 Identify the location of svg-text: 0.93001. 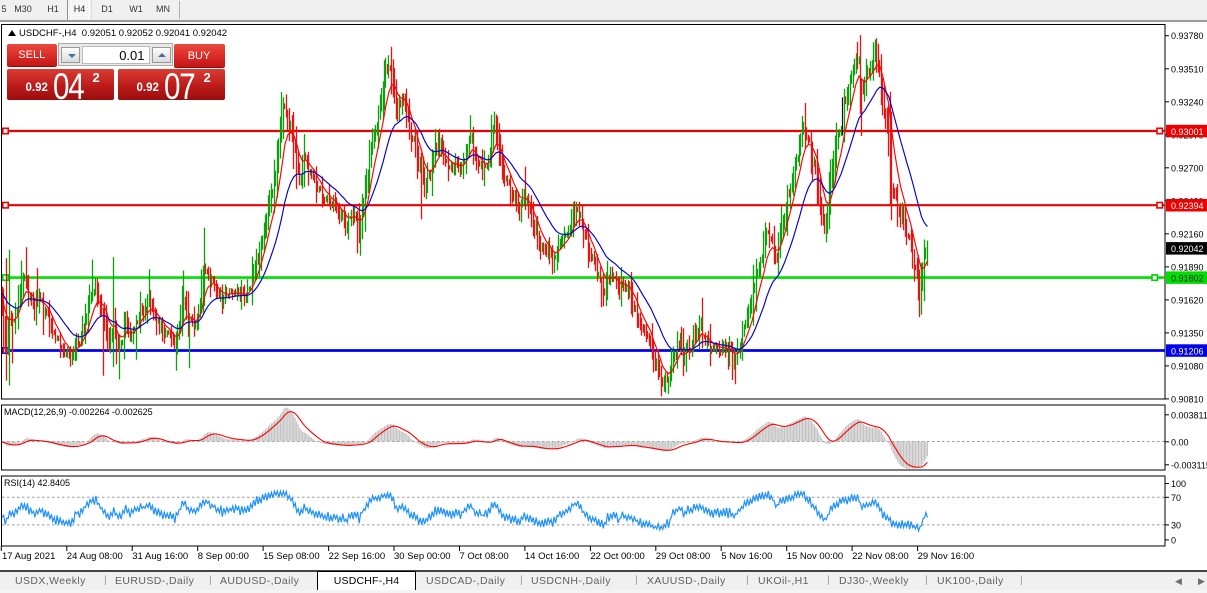
(1187, 132).